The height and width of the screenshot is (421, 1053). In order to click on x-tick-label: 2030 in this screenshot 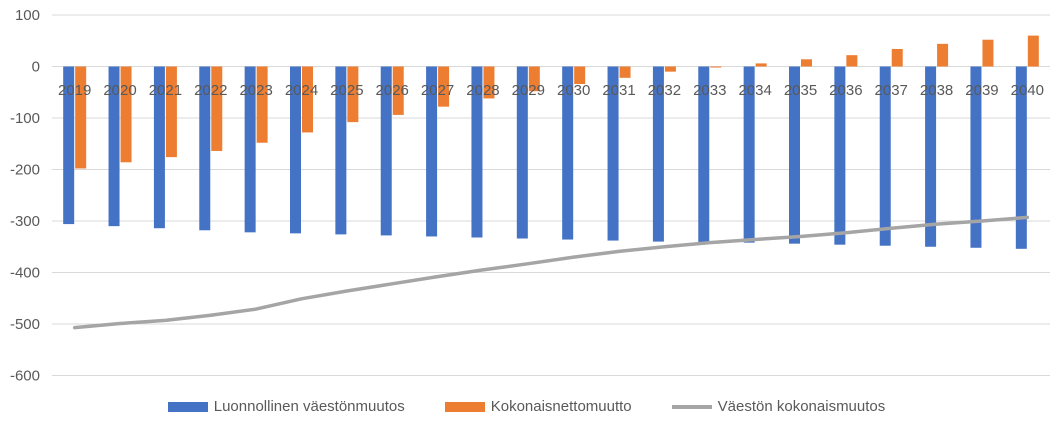, I will do `click(573, 90)`.